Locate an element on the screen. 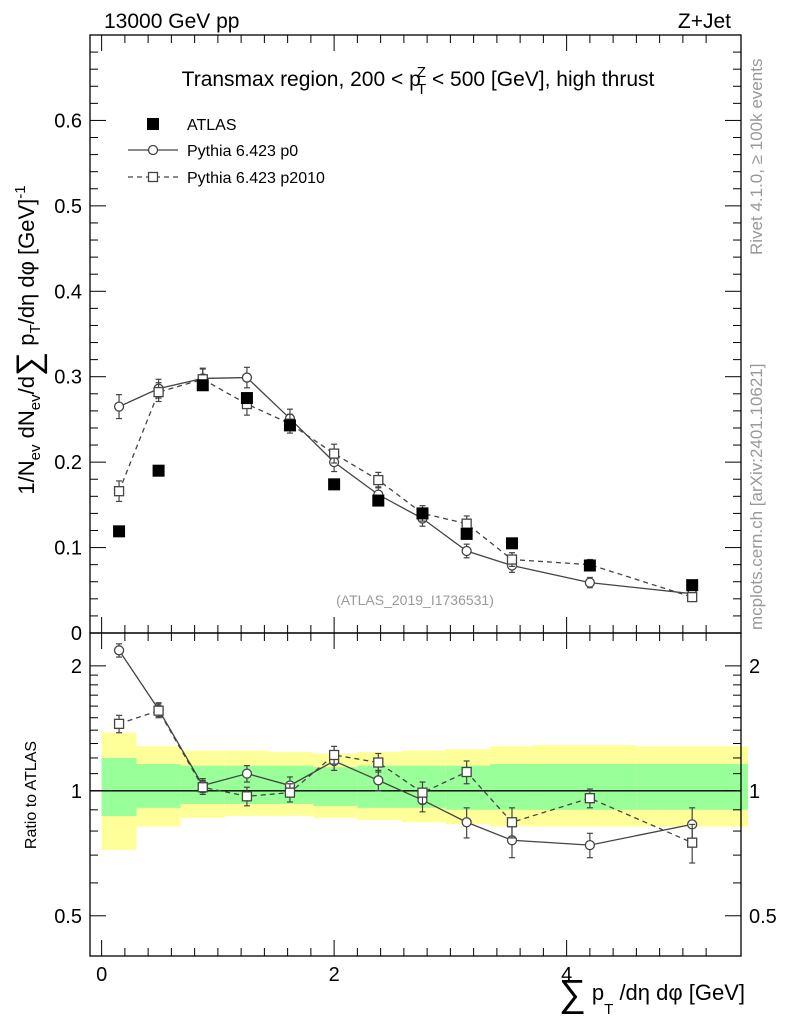  mcplots-label: mcplots.cern.ch [arXiv:2401.10621] is located at coordinates (756, 497).